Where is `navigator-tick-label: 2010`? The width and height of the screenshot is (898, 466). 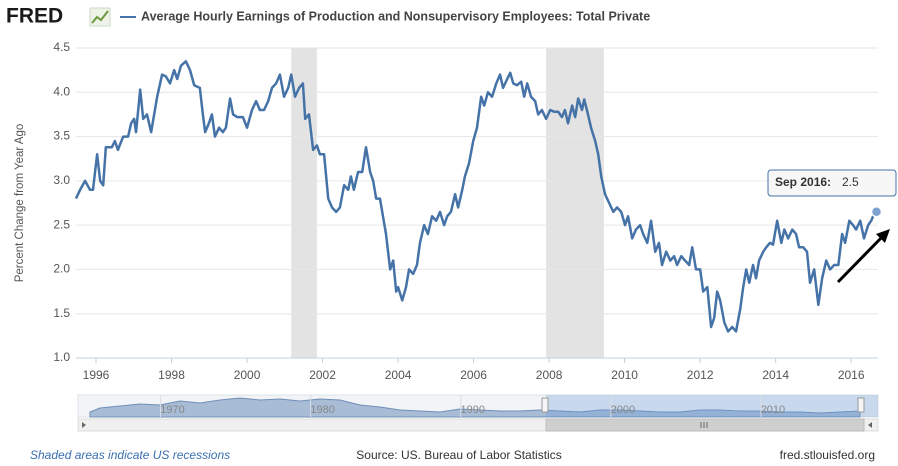 navigator-tick-label: 2010 is located at coordinates (773, 410).